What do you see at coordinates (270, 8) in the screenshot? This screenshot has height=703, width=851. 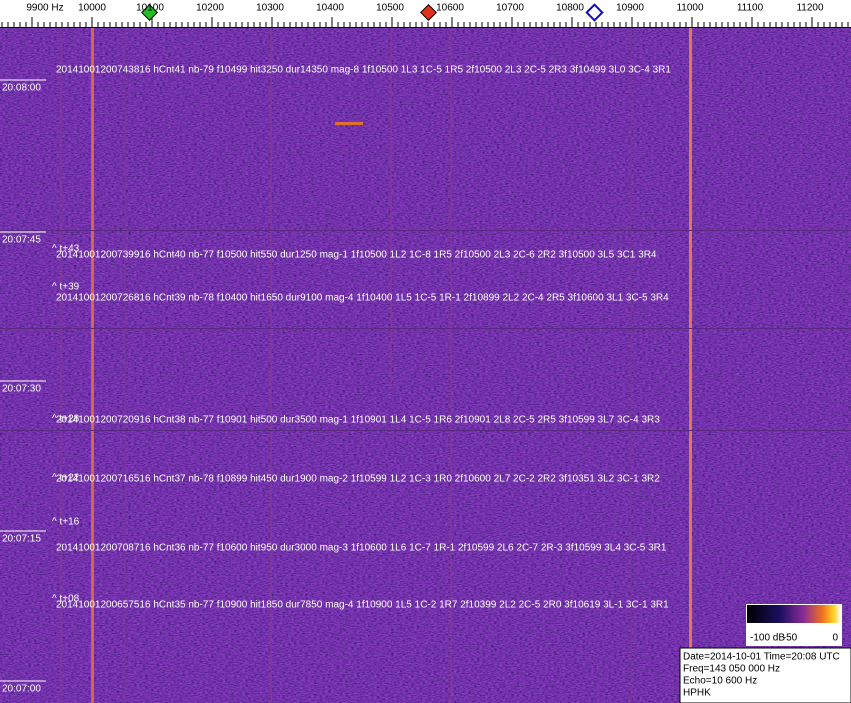 I see `freq-label: 10300` at bounding box center [270, 8].